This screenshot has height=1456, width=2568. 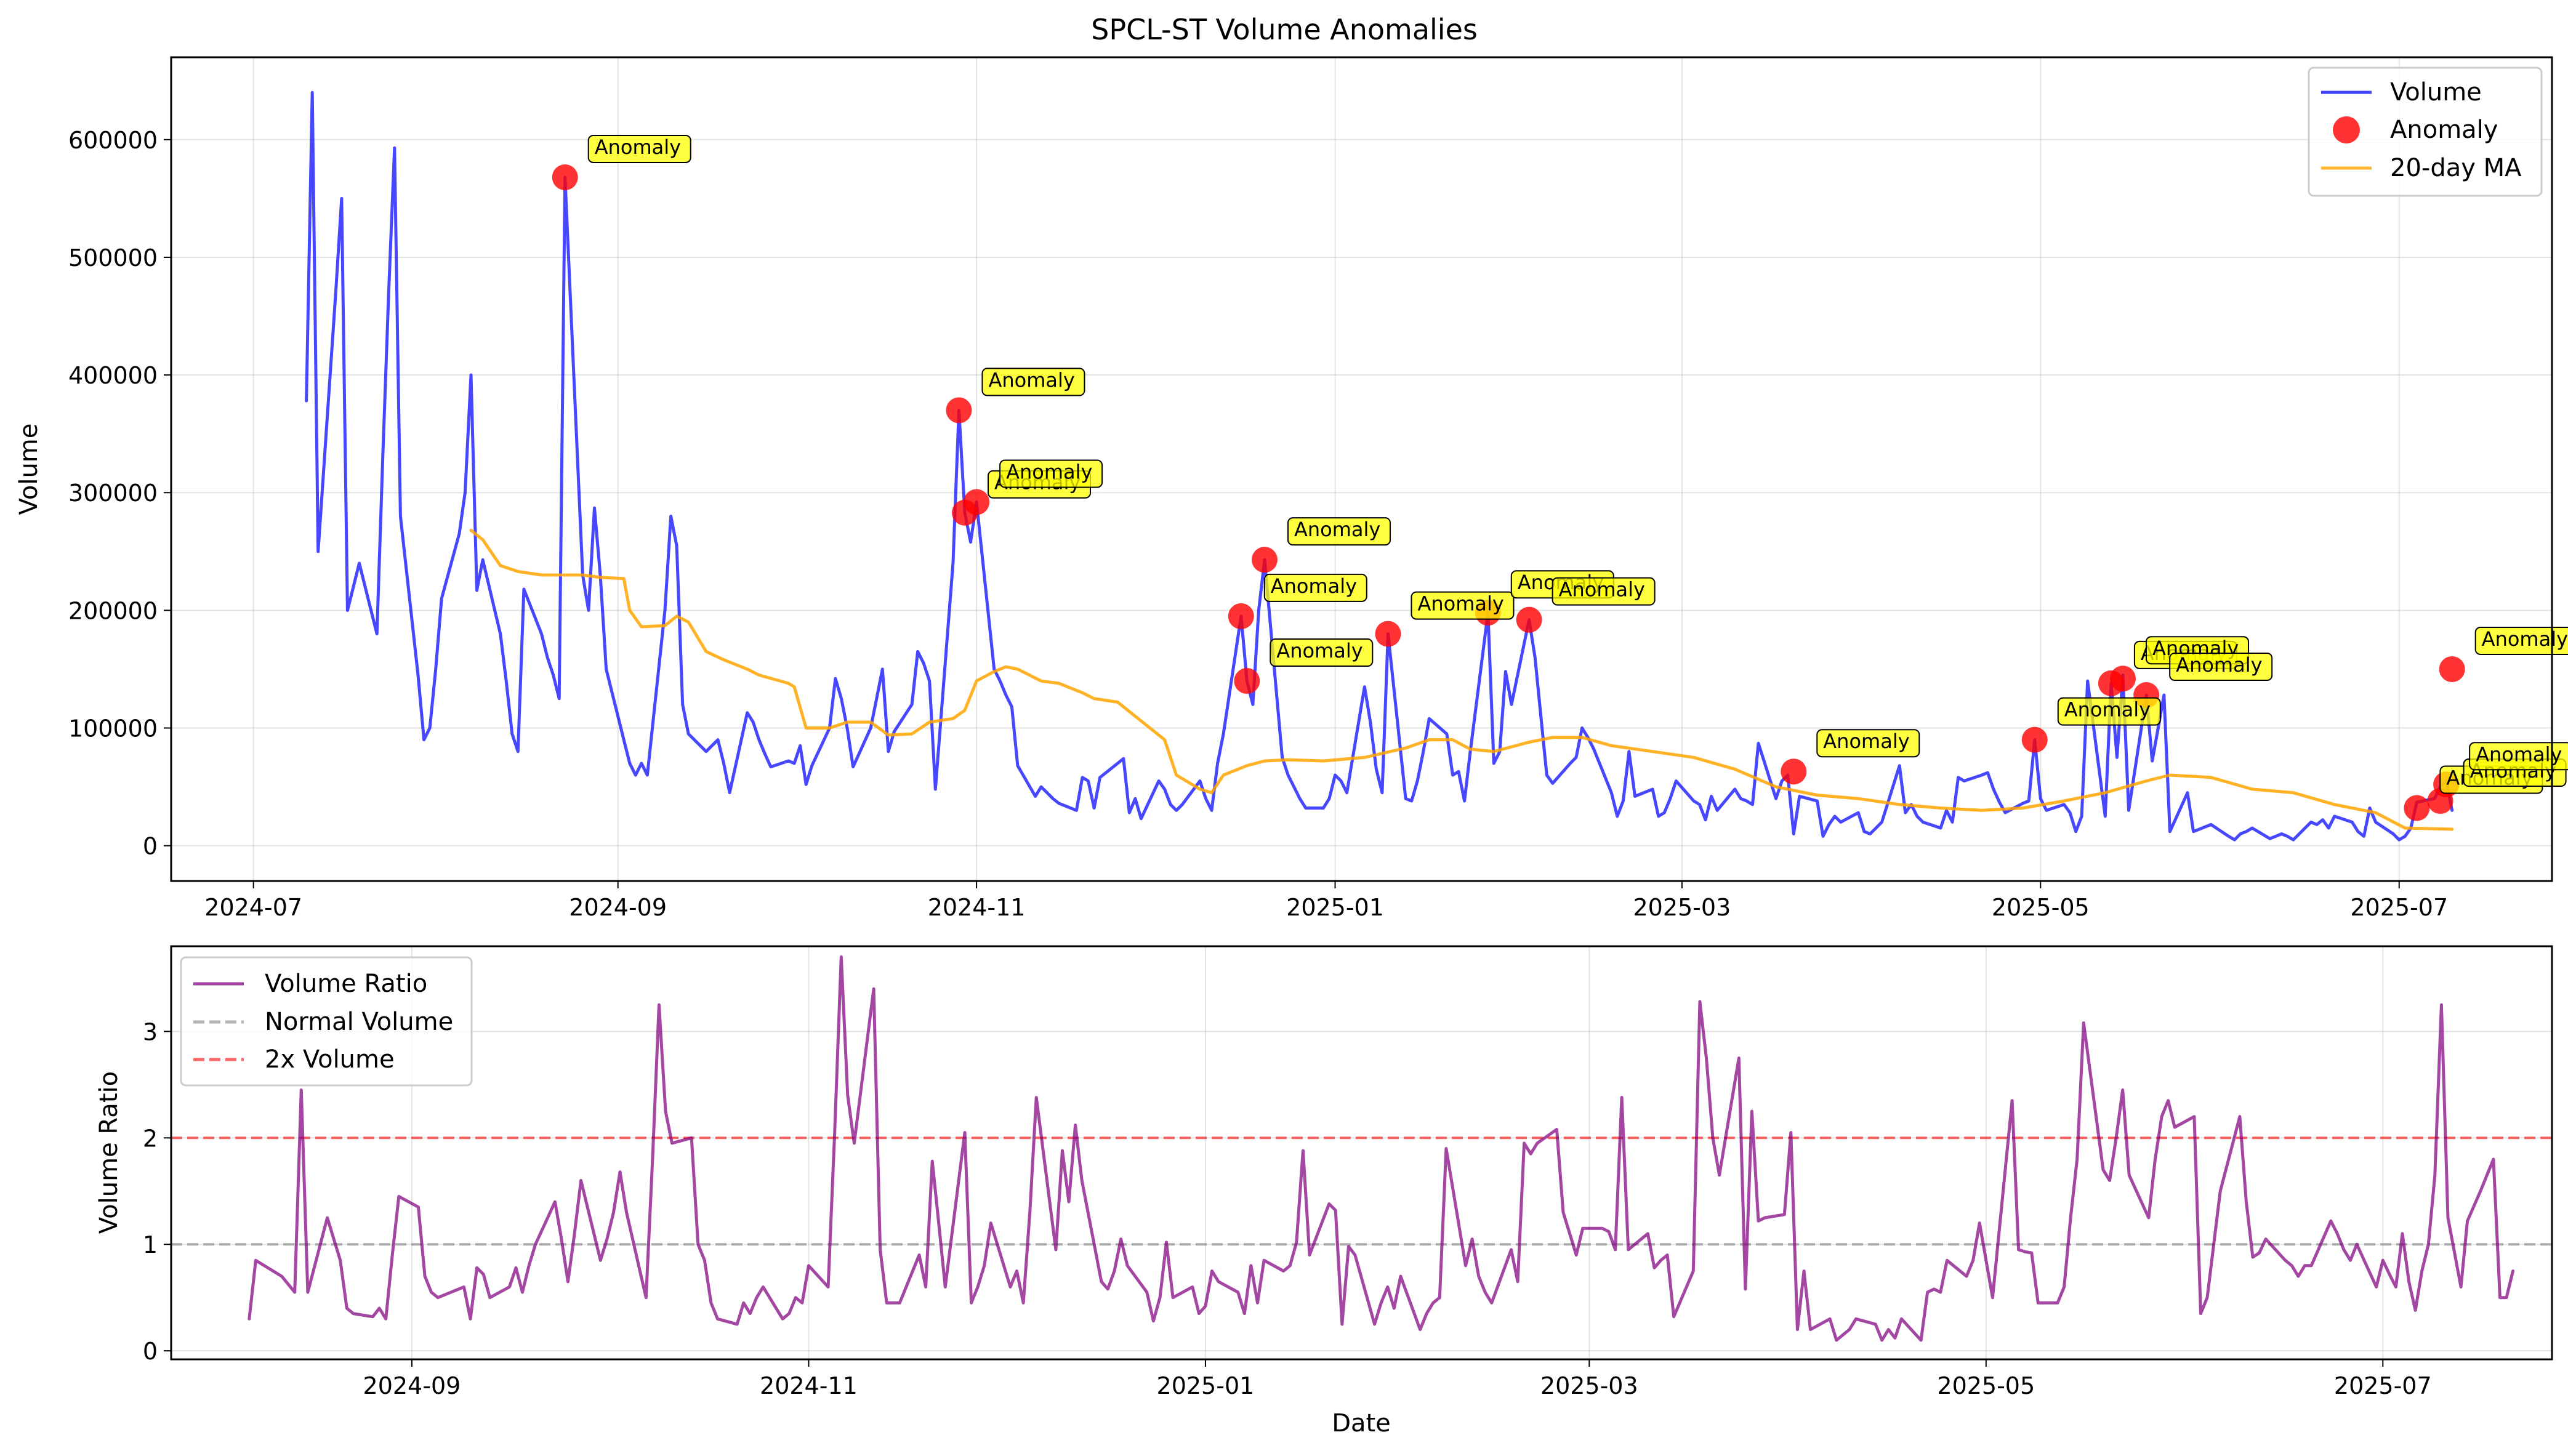 I want to click on 1-y-tick-label: 1, so click(x=150, y=1244).